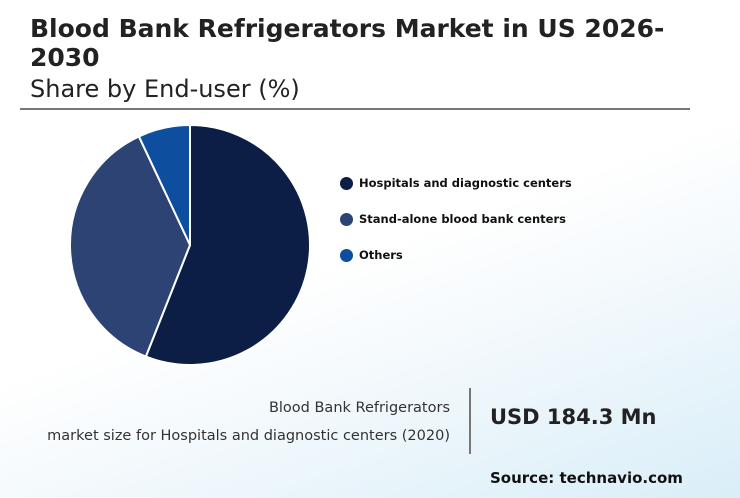 The height and width of the screenshot is (498, 740). Describe the element at coordinates (355, 109) in the screenshot. I see `title-divider` at that location.